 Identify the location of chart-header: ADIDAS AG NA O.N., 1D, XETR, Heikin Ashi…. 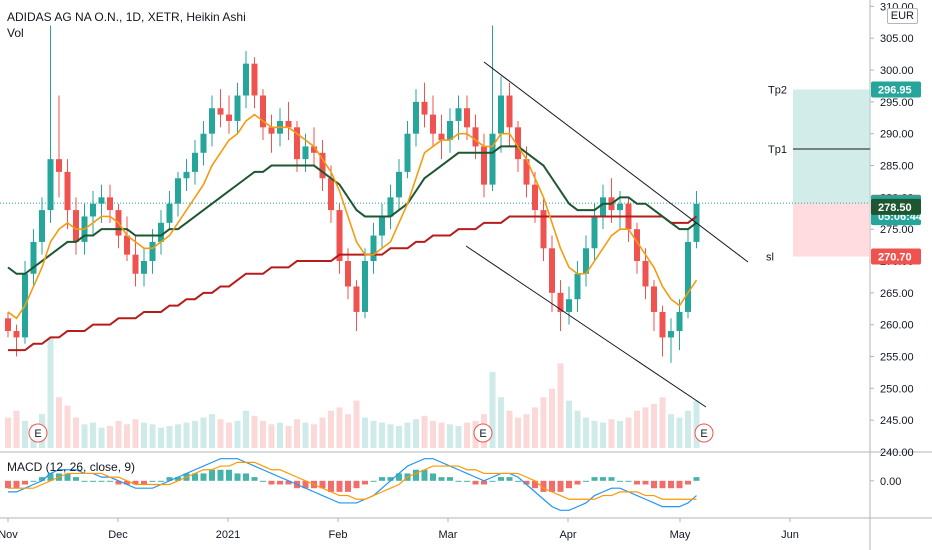
(126, 25).